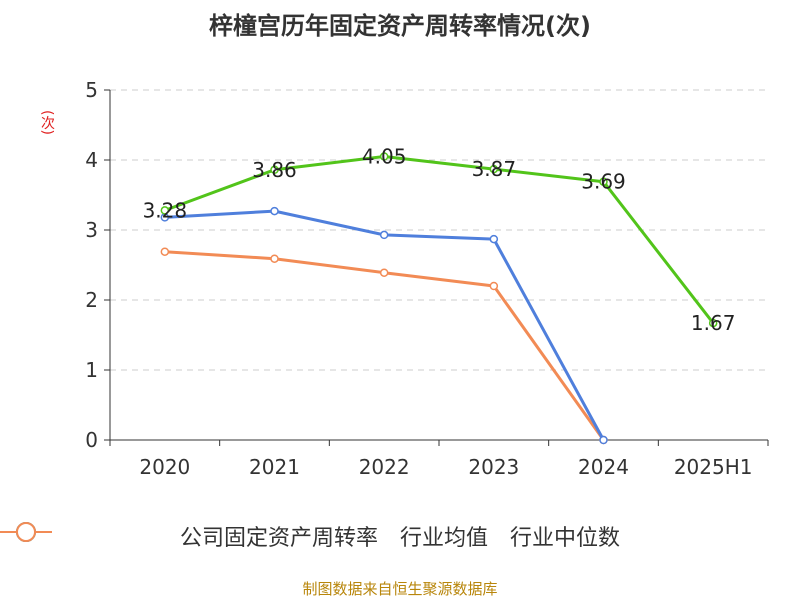  What do you see at coordinates (274, 467) in the screenshot?
I see `x-tick-label: 2021` at bounding box center [274, 467].